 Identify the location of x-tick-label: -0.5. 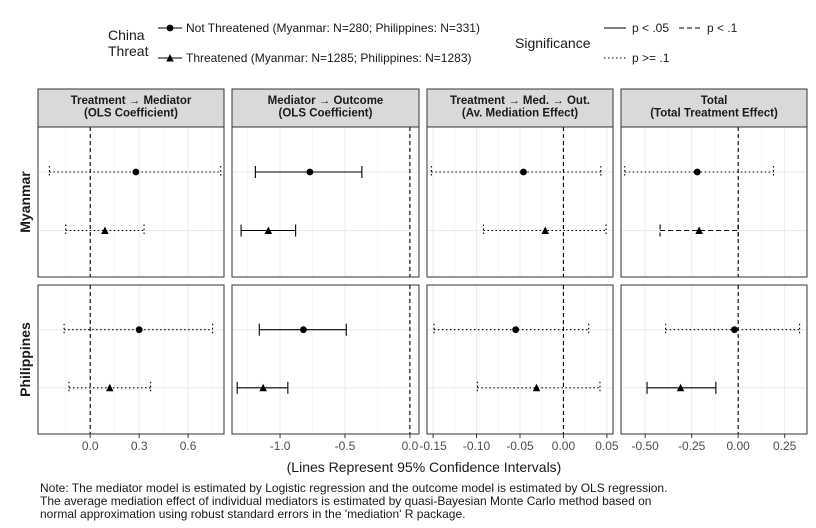
(345, 446).